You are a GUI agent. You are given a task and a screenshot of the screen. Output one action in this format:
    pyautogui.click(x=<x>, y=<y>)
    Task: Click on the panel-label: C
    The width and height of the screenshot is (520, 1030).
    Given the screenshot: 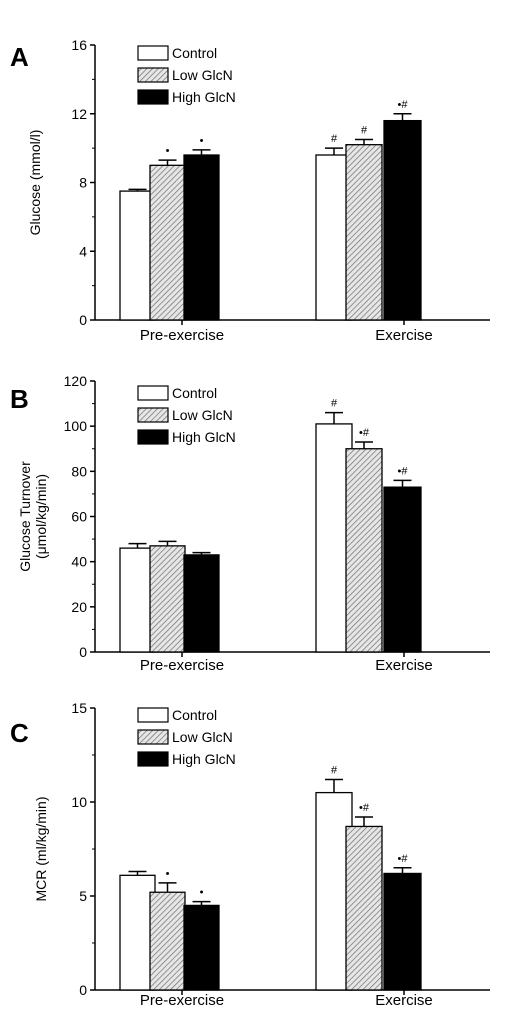 What is the action you would take?
    pyautogui.click(x=19, y=733)
    